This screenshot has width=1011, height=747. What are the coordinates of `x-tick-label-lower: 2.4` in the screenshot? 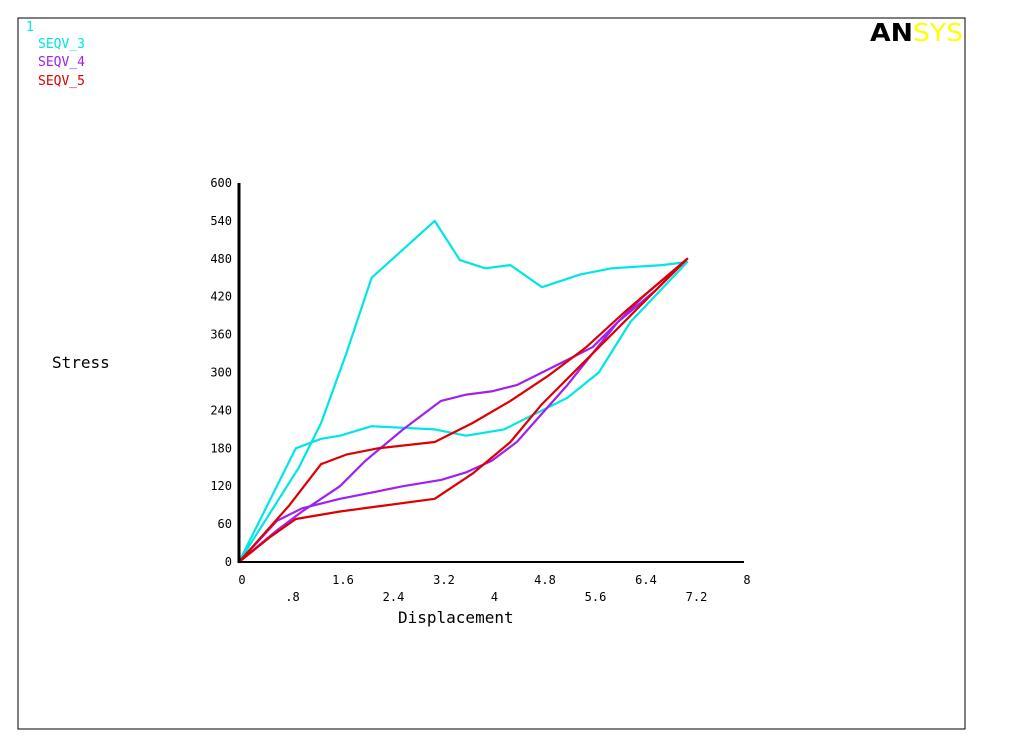 It's located at (394, 597).